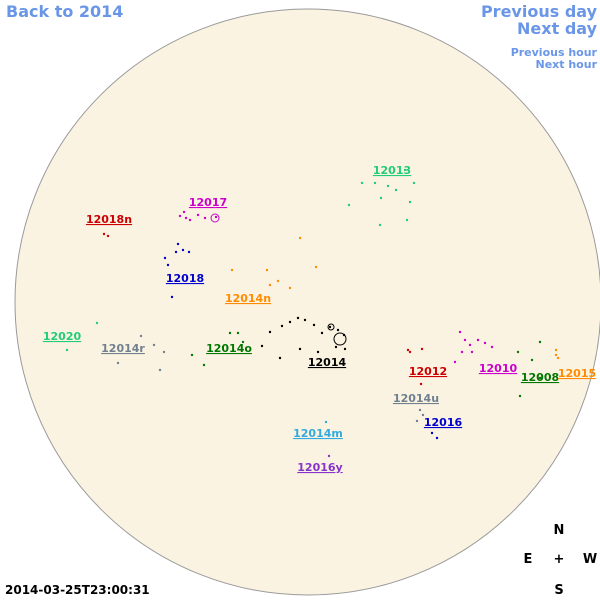 This screenshot has width=600, height=600. I want to click on previous-day-link: Previous day, so click(539, 11).